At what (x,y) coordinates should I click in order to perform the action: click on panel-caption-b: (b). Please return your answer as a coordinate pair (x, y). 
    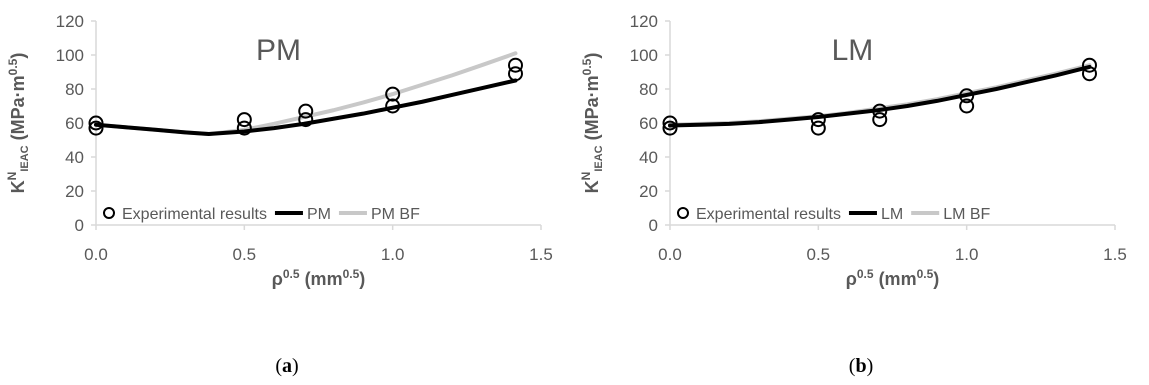
    Looking at the image, I should click on (861, 366).